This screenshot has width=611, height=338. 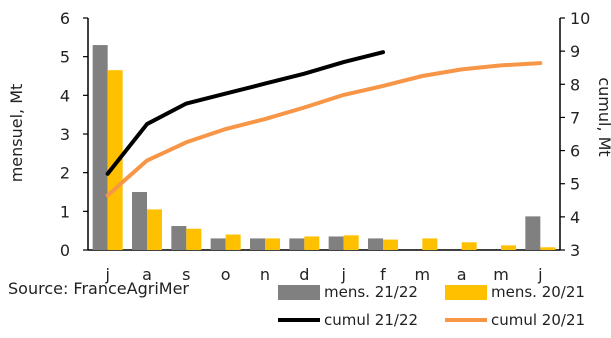 What do you see at coordinates (98, 288) in the screenshot?
I see `source-note: Source: FranceAgriMer` at bounding box center [98, 288].